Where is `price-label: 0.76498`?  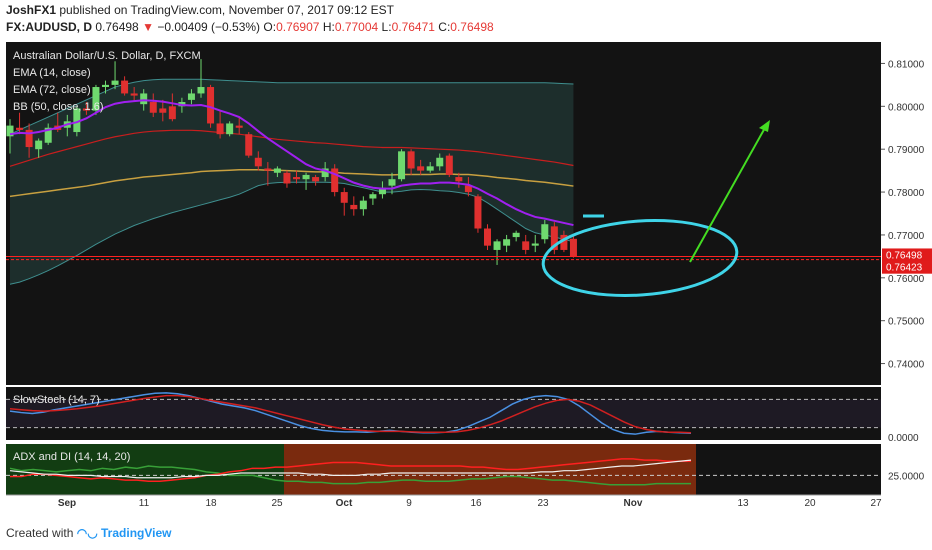 price-label: 0.76498 is located at coordinates (904, 255).